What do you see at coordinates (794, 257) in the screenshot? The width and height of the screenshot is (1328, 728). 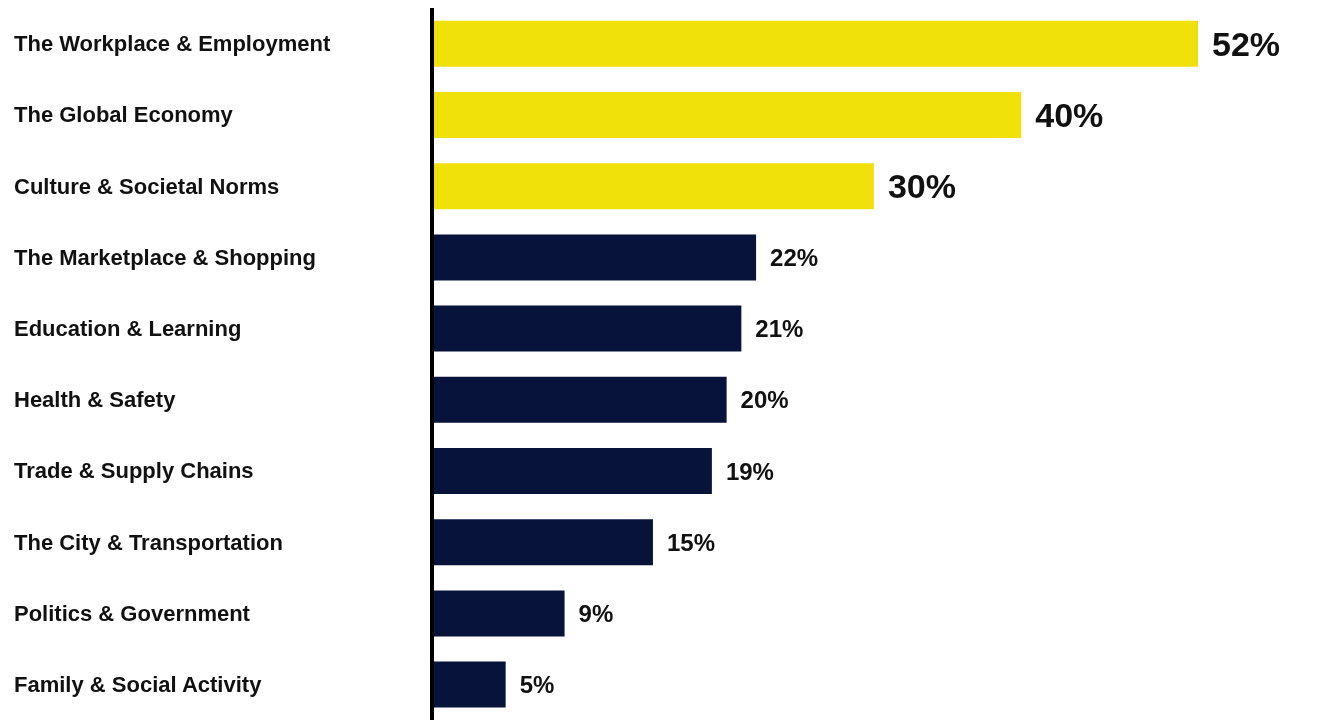 I see `data-label: 22%` at bounding box center [794, 257].